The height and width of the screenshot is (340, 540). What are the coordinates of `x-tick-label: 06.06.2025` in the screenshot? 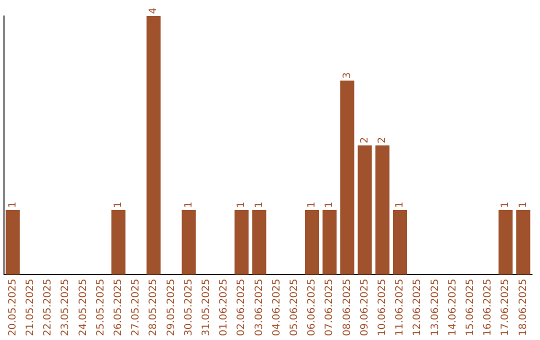 It's located at (312, 307).